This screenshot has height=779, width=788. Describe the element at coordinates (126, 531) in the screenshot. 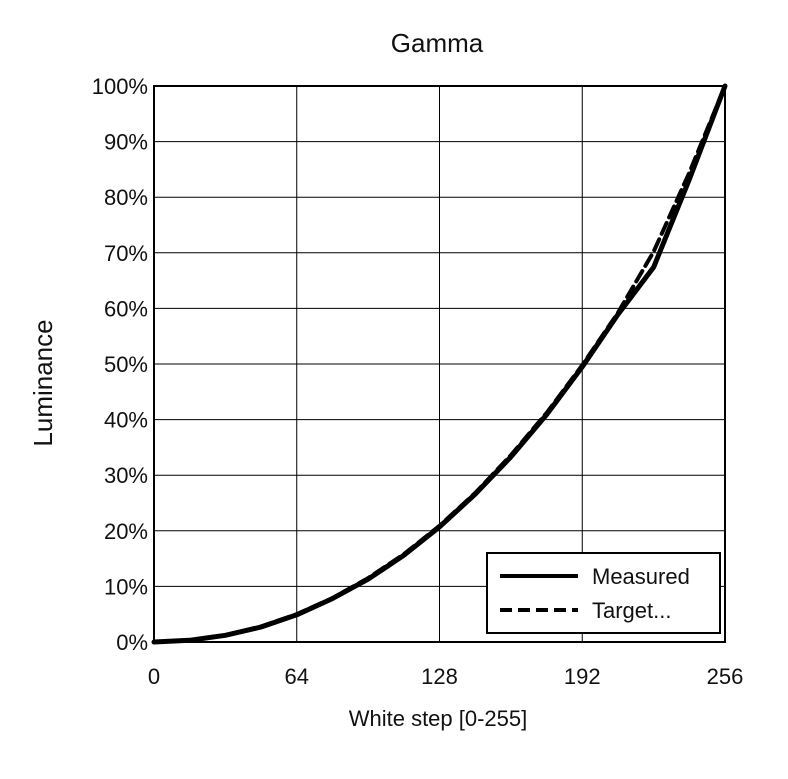

I see `y-tick-label: 20%` at that location.